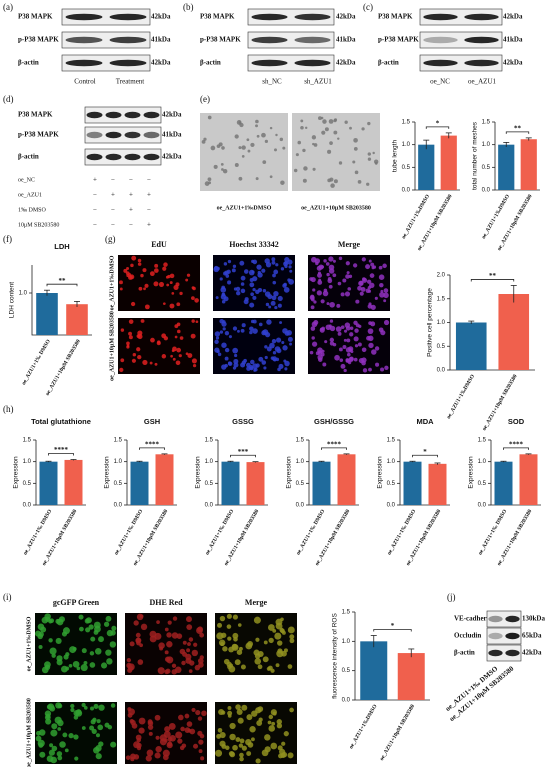 The height and width of the screenshot is (767, 550). Describe the element at coordinates (159, 244) in the screenshot. I see `column-title: EdU` at that location.